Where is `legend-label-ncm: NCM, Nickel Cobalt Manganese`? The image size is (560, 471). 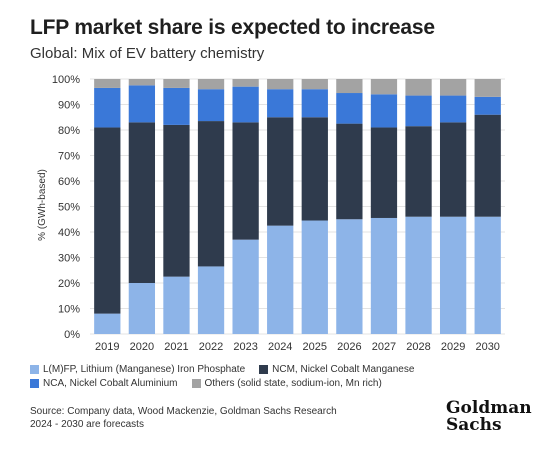
legend-label-ncm: NCM, Nickel Cobalt Manganese is located at coordinates (343, 369).